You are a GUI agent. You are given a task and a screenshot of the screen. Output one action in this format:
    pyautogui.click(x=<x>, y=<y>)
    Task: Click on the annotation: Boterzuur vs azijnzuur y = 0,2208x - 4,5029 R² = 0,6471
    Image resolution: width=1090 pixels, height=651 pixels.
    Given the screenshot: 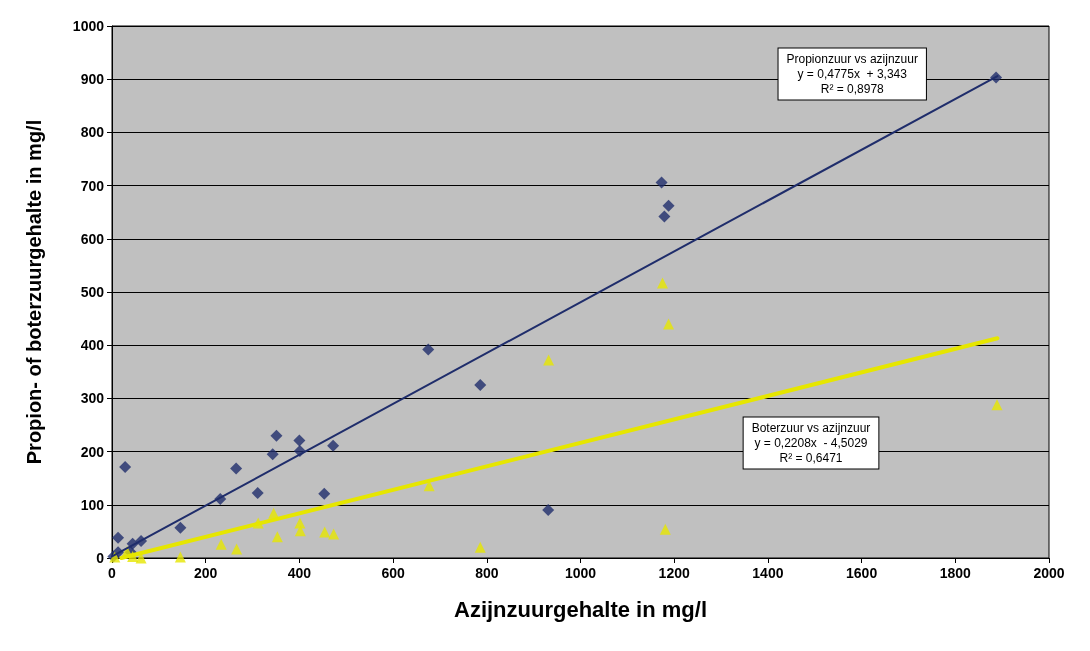 What is the action you would take?
    pyautogui.click(x=811, y=443)
    